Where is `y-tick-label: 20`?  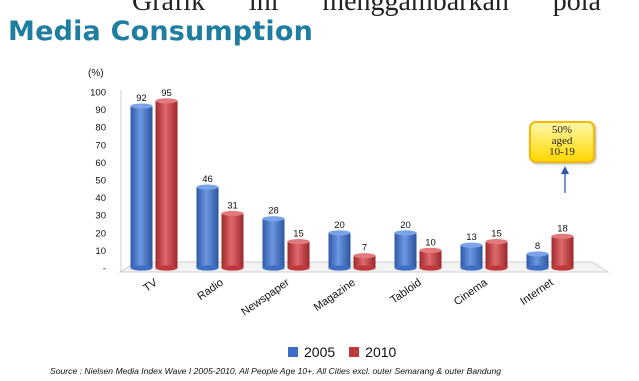
y-tick-label: 20 is located at coordinates (100, 233).